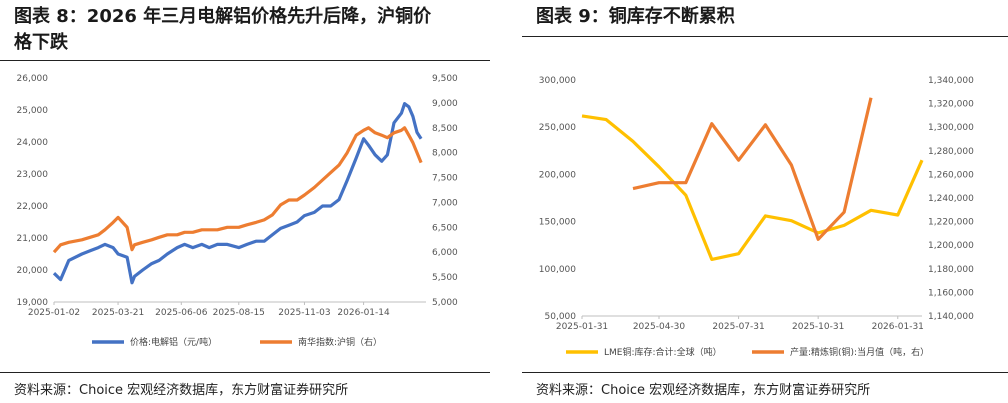 Image resolution: width=1008 pixels, height=403 pixels. Describe the element at coordinates (33, 239) in the screenshot. I see `y-left-tick-label: 21,000` at that location.